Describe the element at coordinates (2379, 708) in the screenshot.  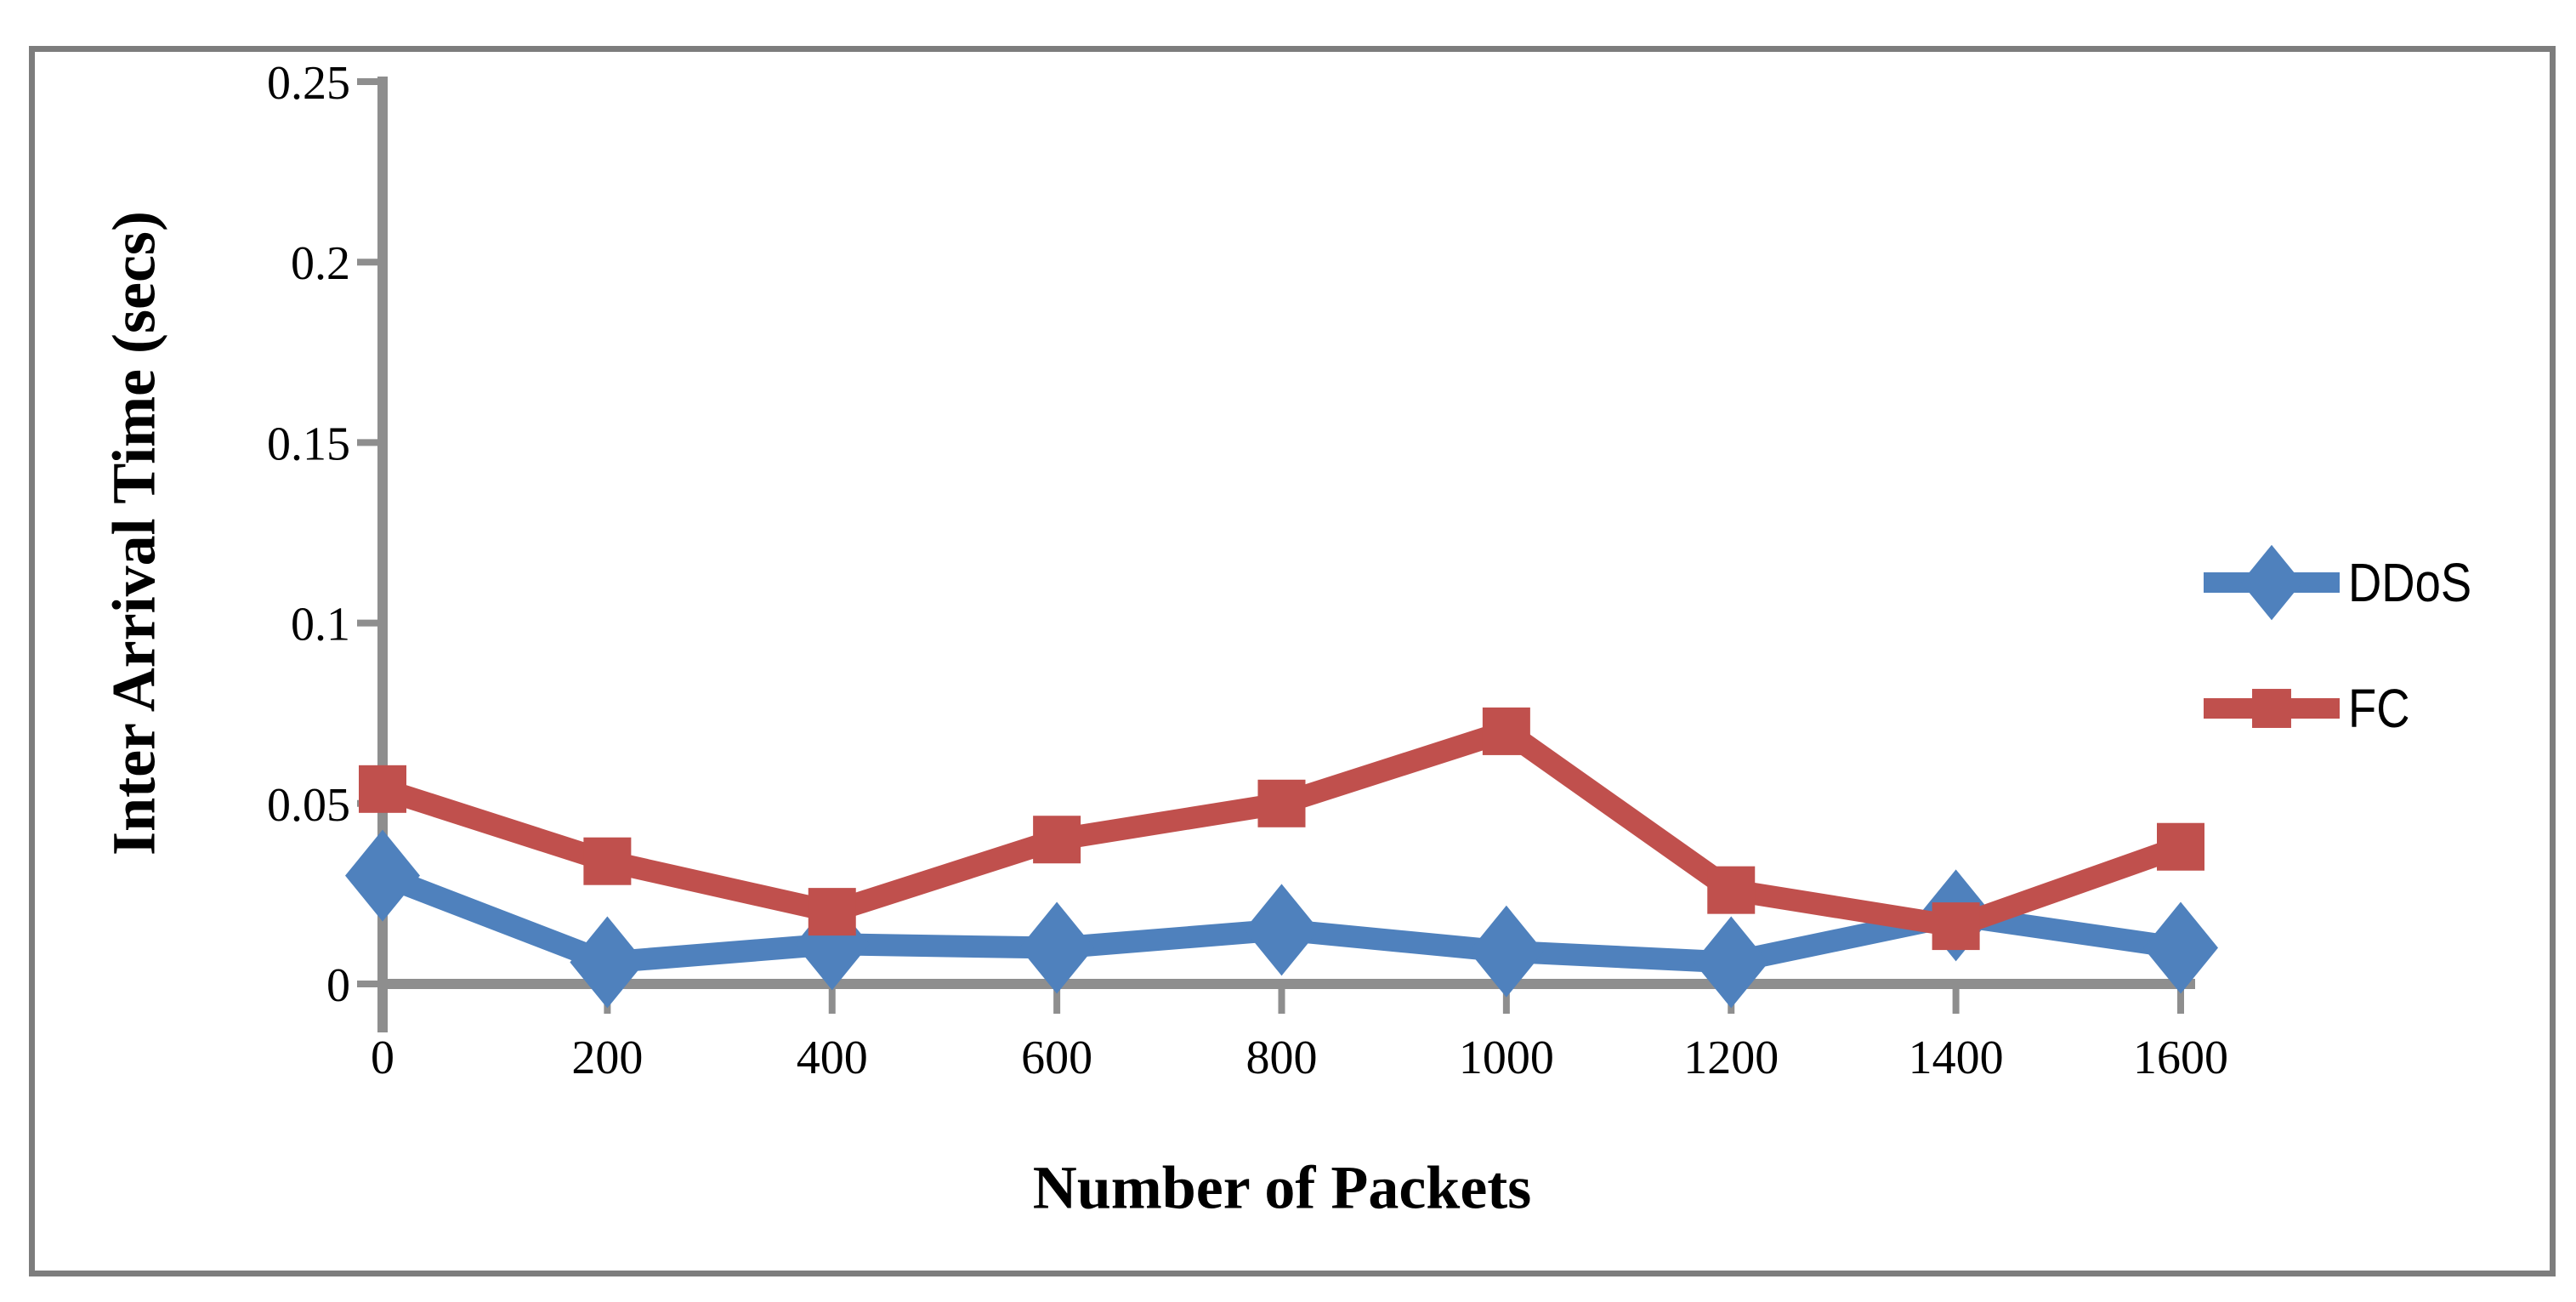
I see `legend-label: FC` at that location.